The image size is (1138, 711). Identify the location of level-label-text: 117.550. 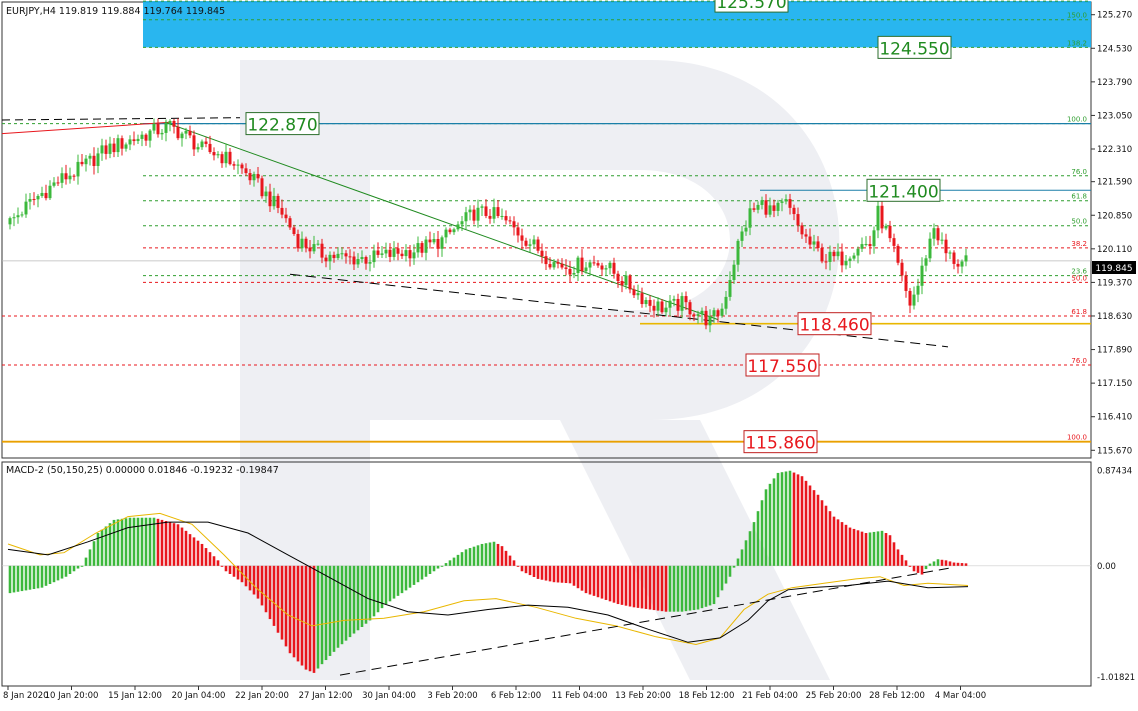
(782, 367).